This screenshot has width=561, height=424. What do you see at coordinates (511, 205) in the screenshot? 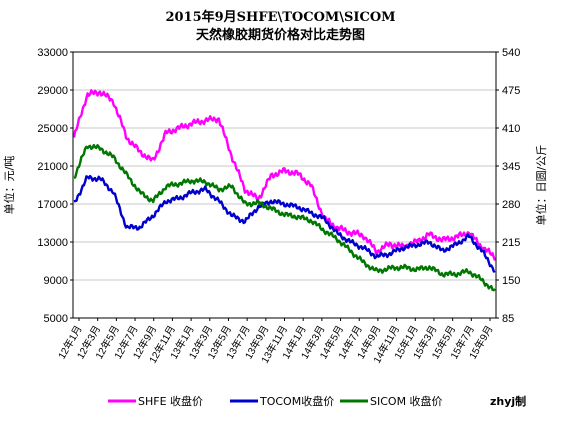
I see `y-tick-right: 280` at bounding box center [511, 205].